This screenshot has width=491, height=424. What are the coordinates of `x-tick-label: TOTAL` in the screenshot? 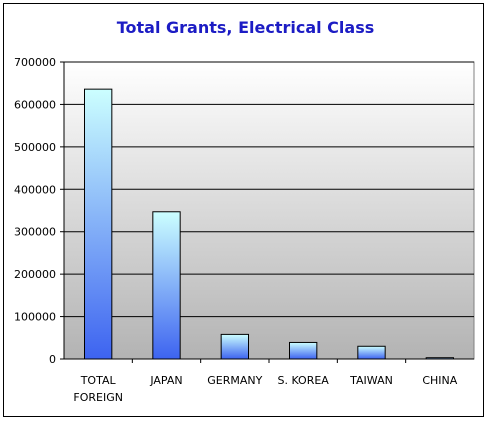 It's located at (98, 380).